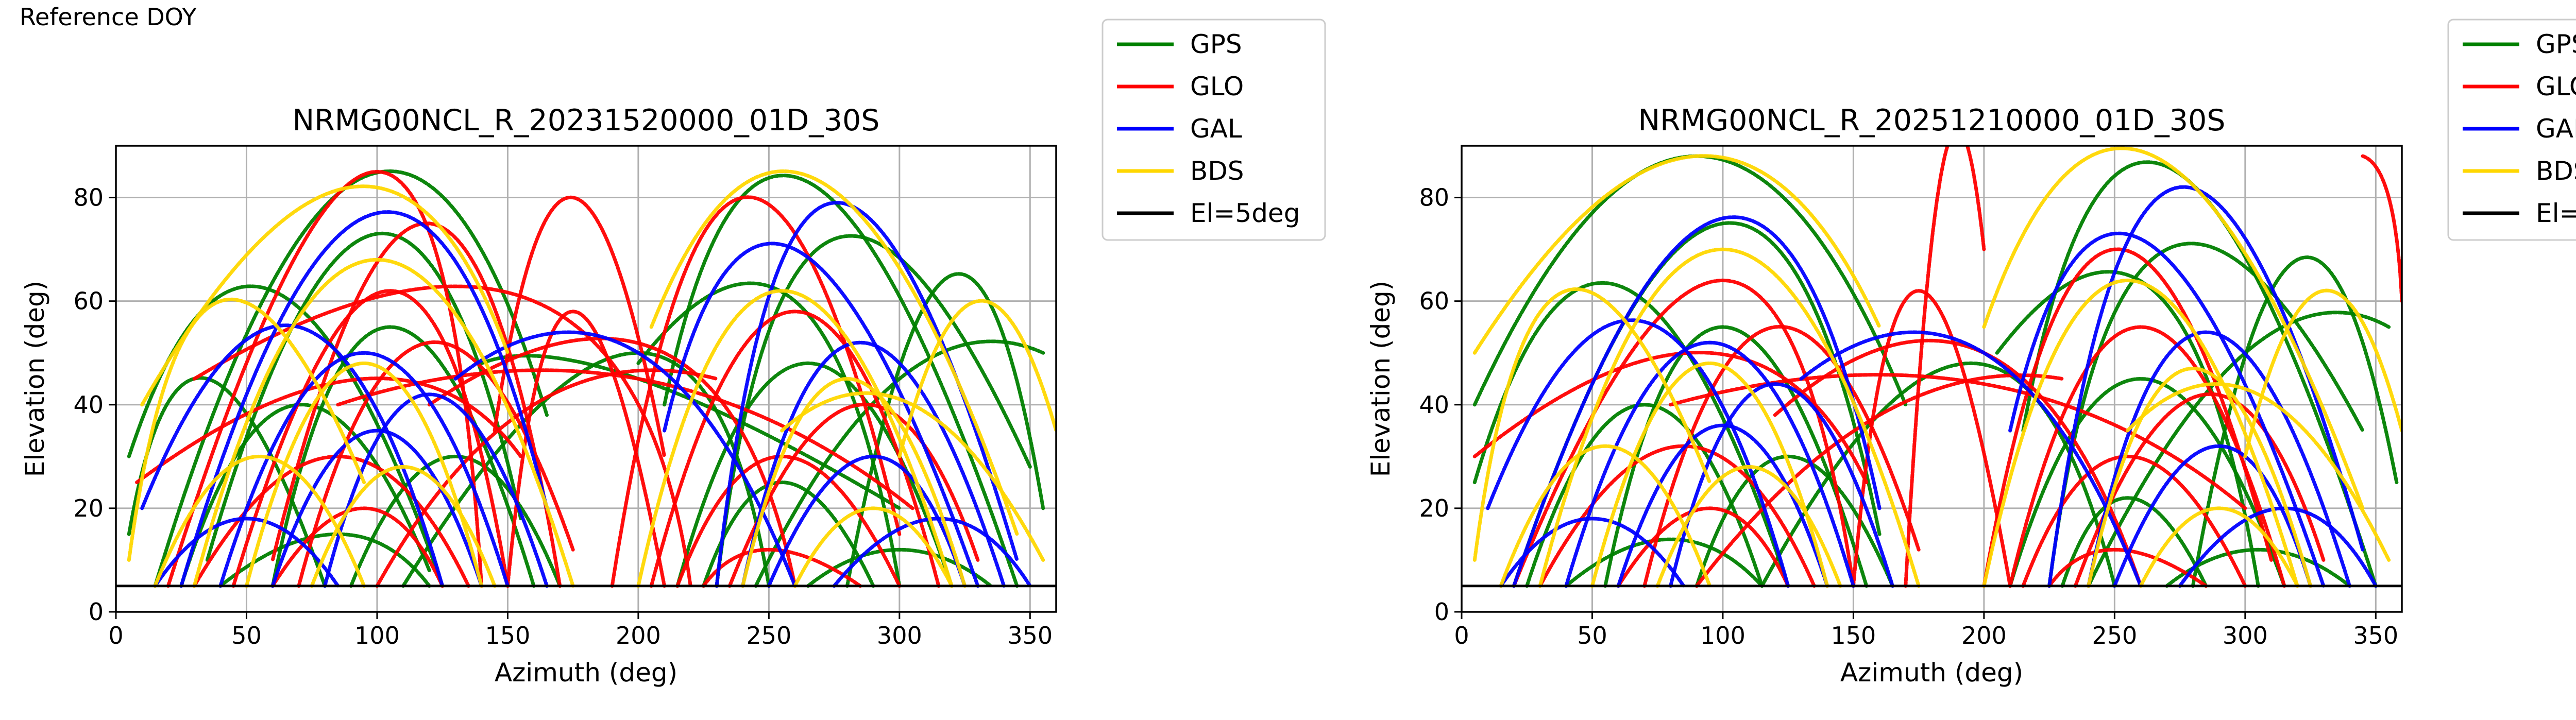  Describe the element at coordinates (586, 121) in the screenshot. I see `chart-title: NRMG00NCL_R_20231520000_01D_30S` at that location.